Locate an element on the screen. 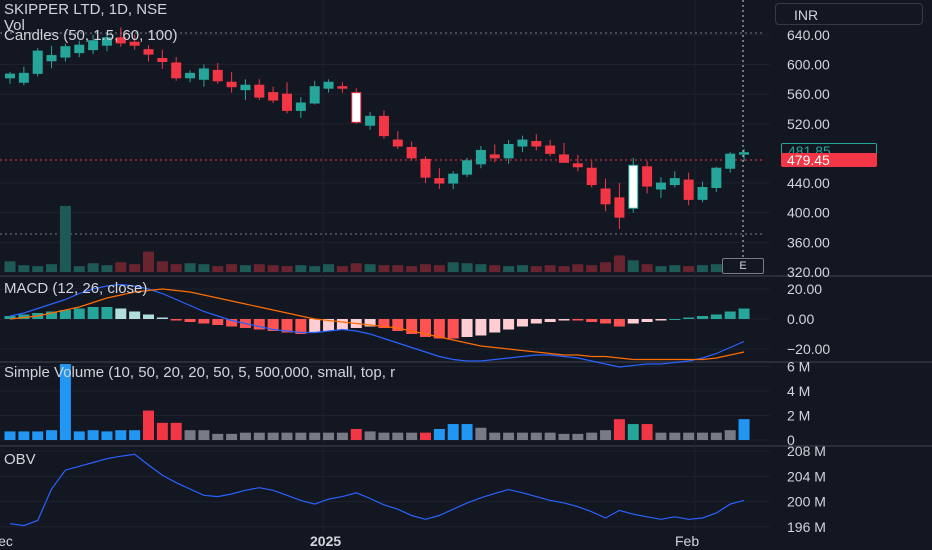 This screenshot has height=550, width=932. sv-tick-label-3: 0 is located at coordinates (791, 440).